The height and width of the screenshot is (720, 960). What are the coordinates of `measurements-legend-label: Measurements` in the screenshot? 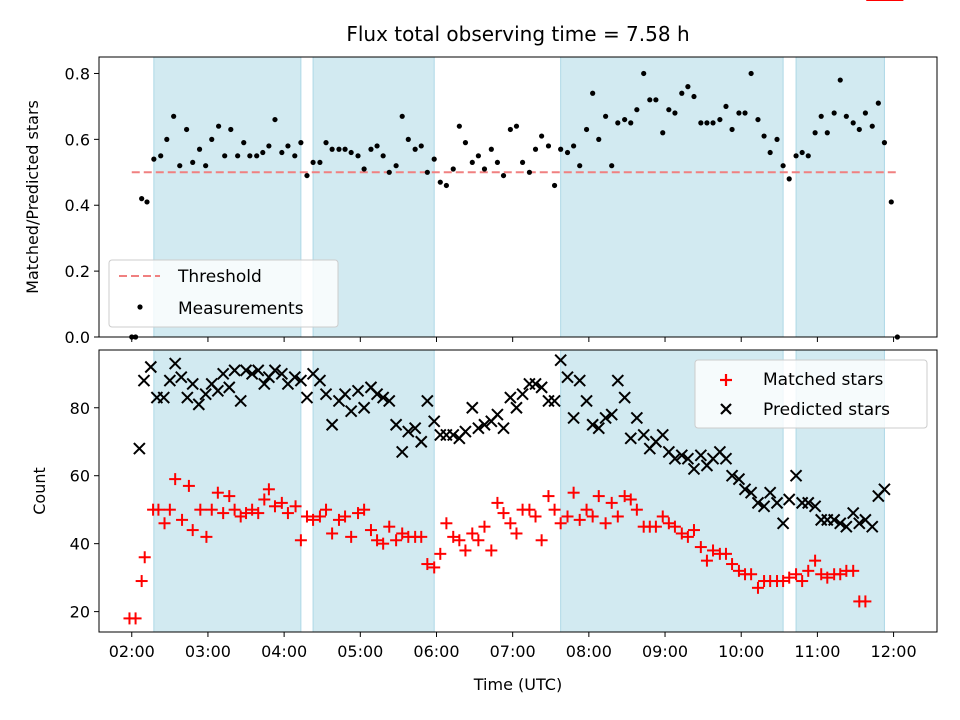 It's located at (241, 309).